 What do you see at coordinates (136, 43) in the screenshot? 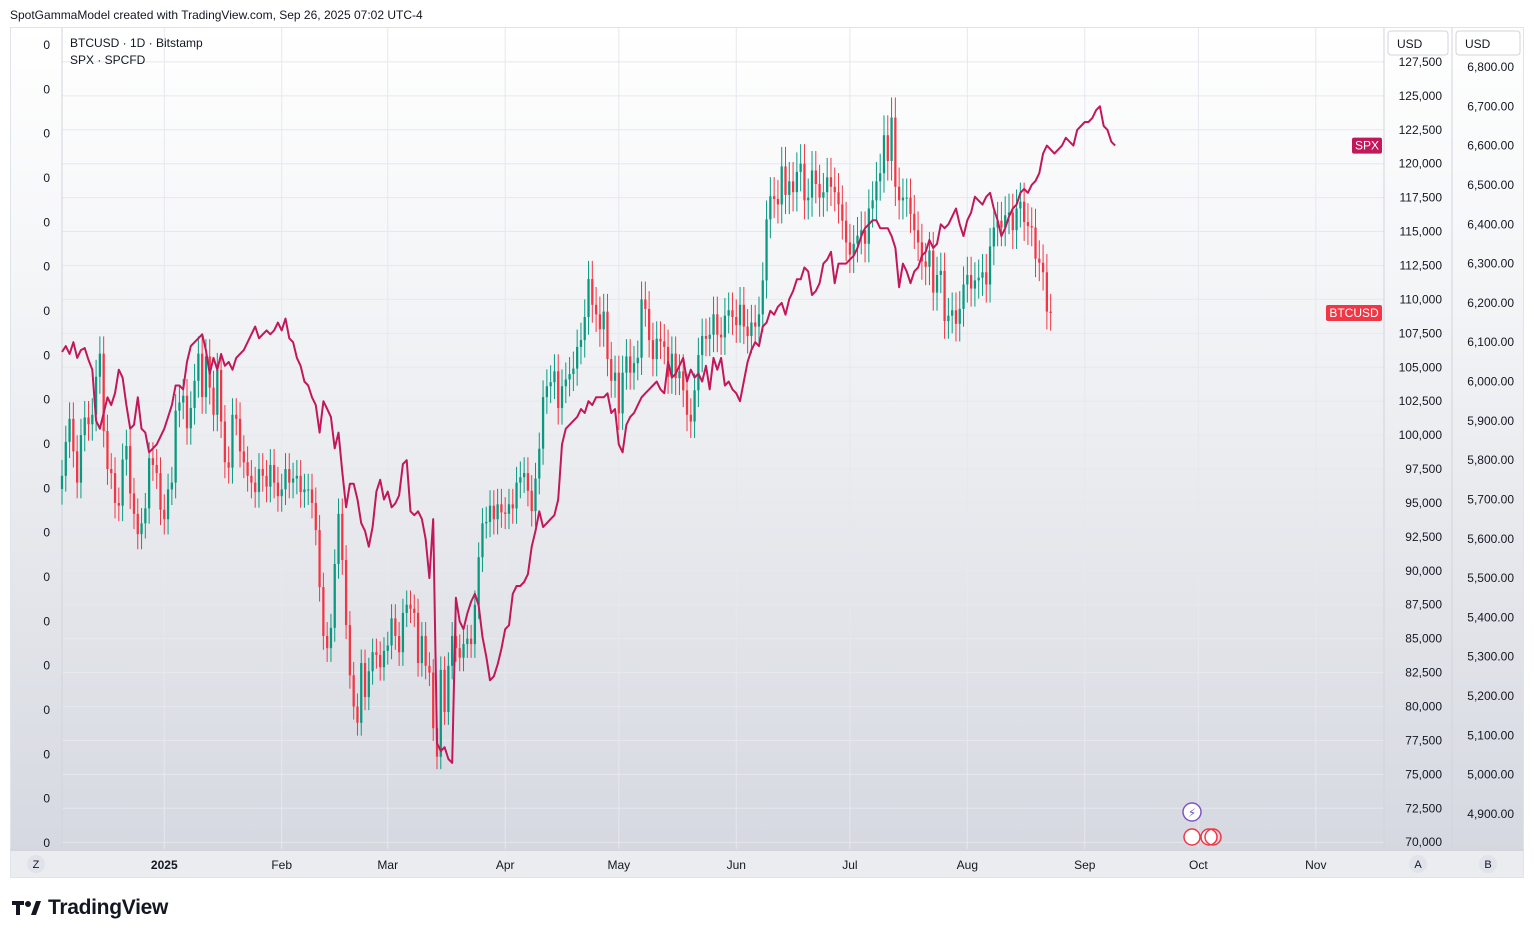
I see `legend-btc: BTCUSD · 1D · Bitstamp` at bounding box center [136, 43].